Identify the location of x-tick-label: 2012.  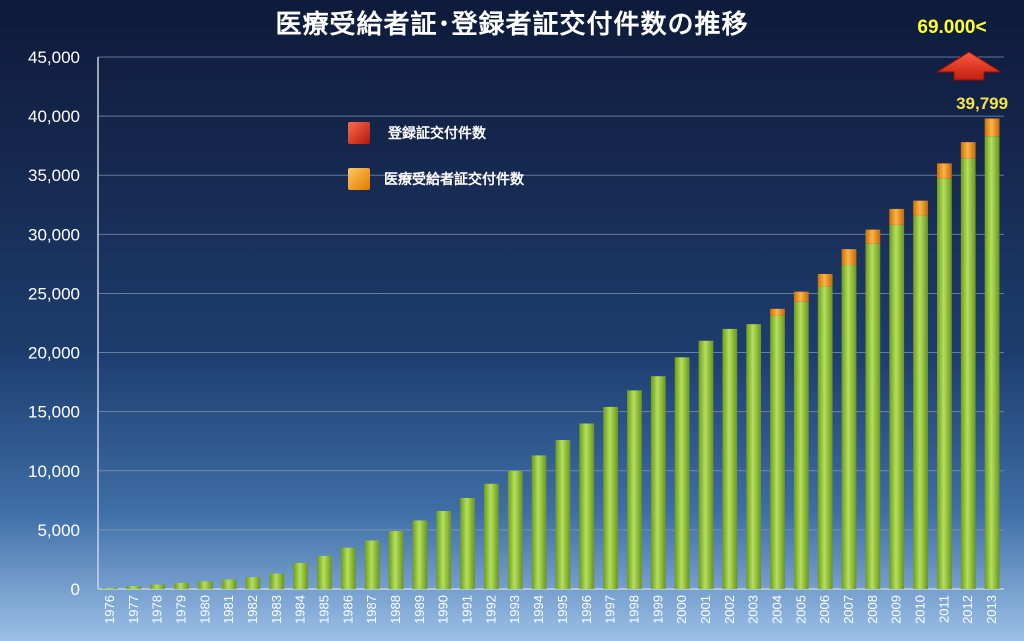
(967, 609).